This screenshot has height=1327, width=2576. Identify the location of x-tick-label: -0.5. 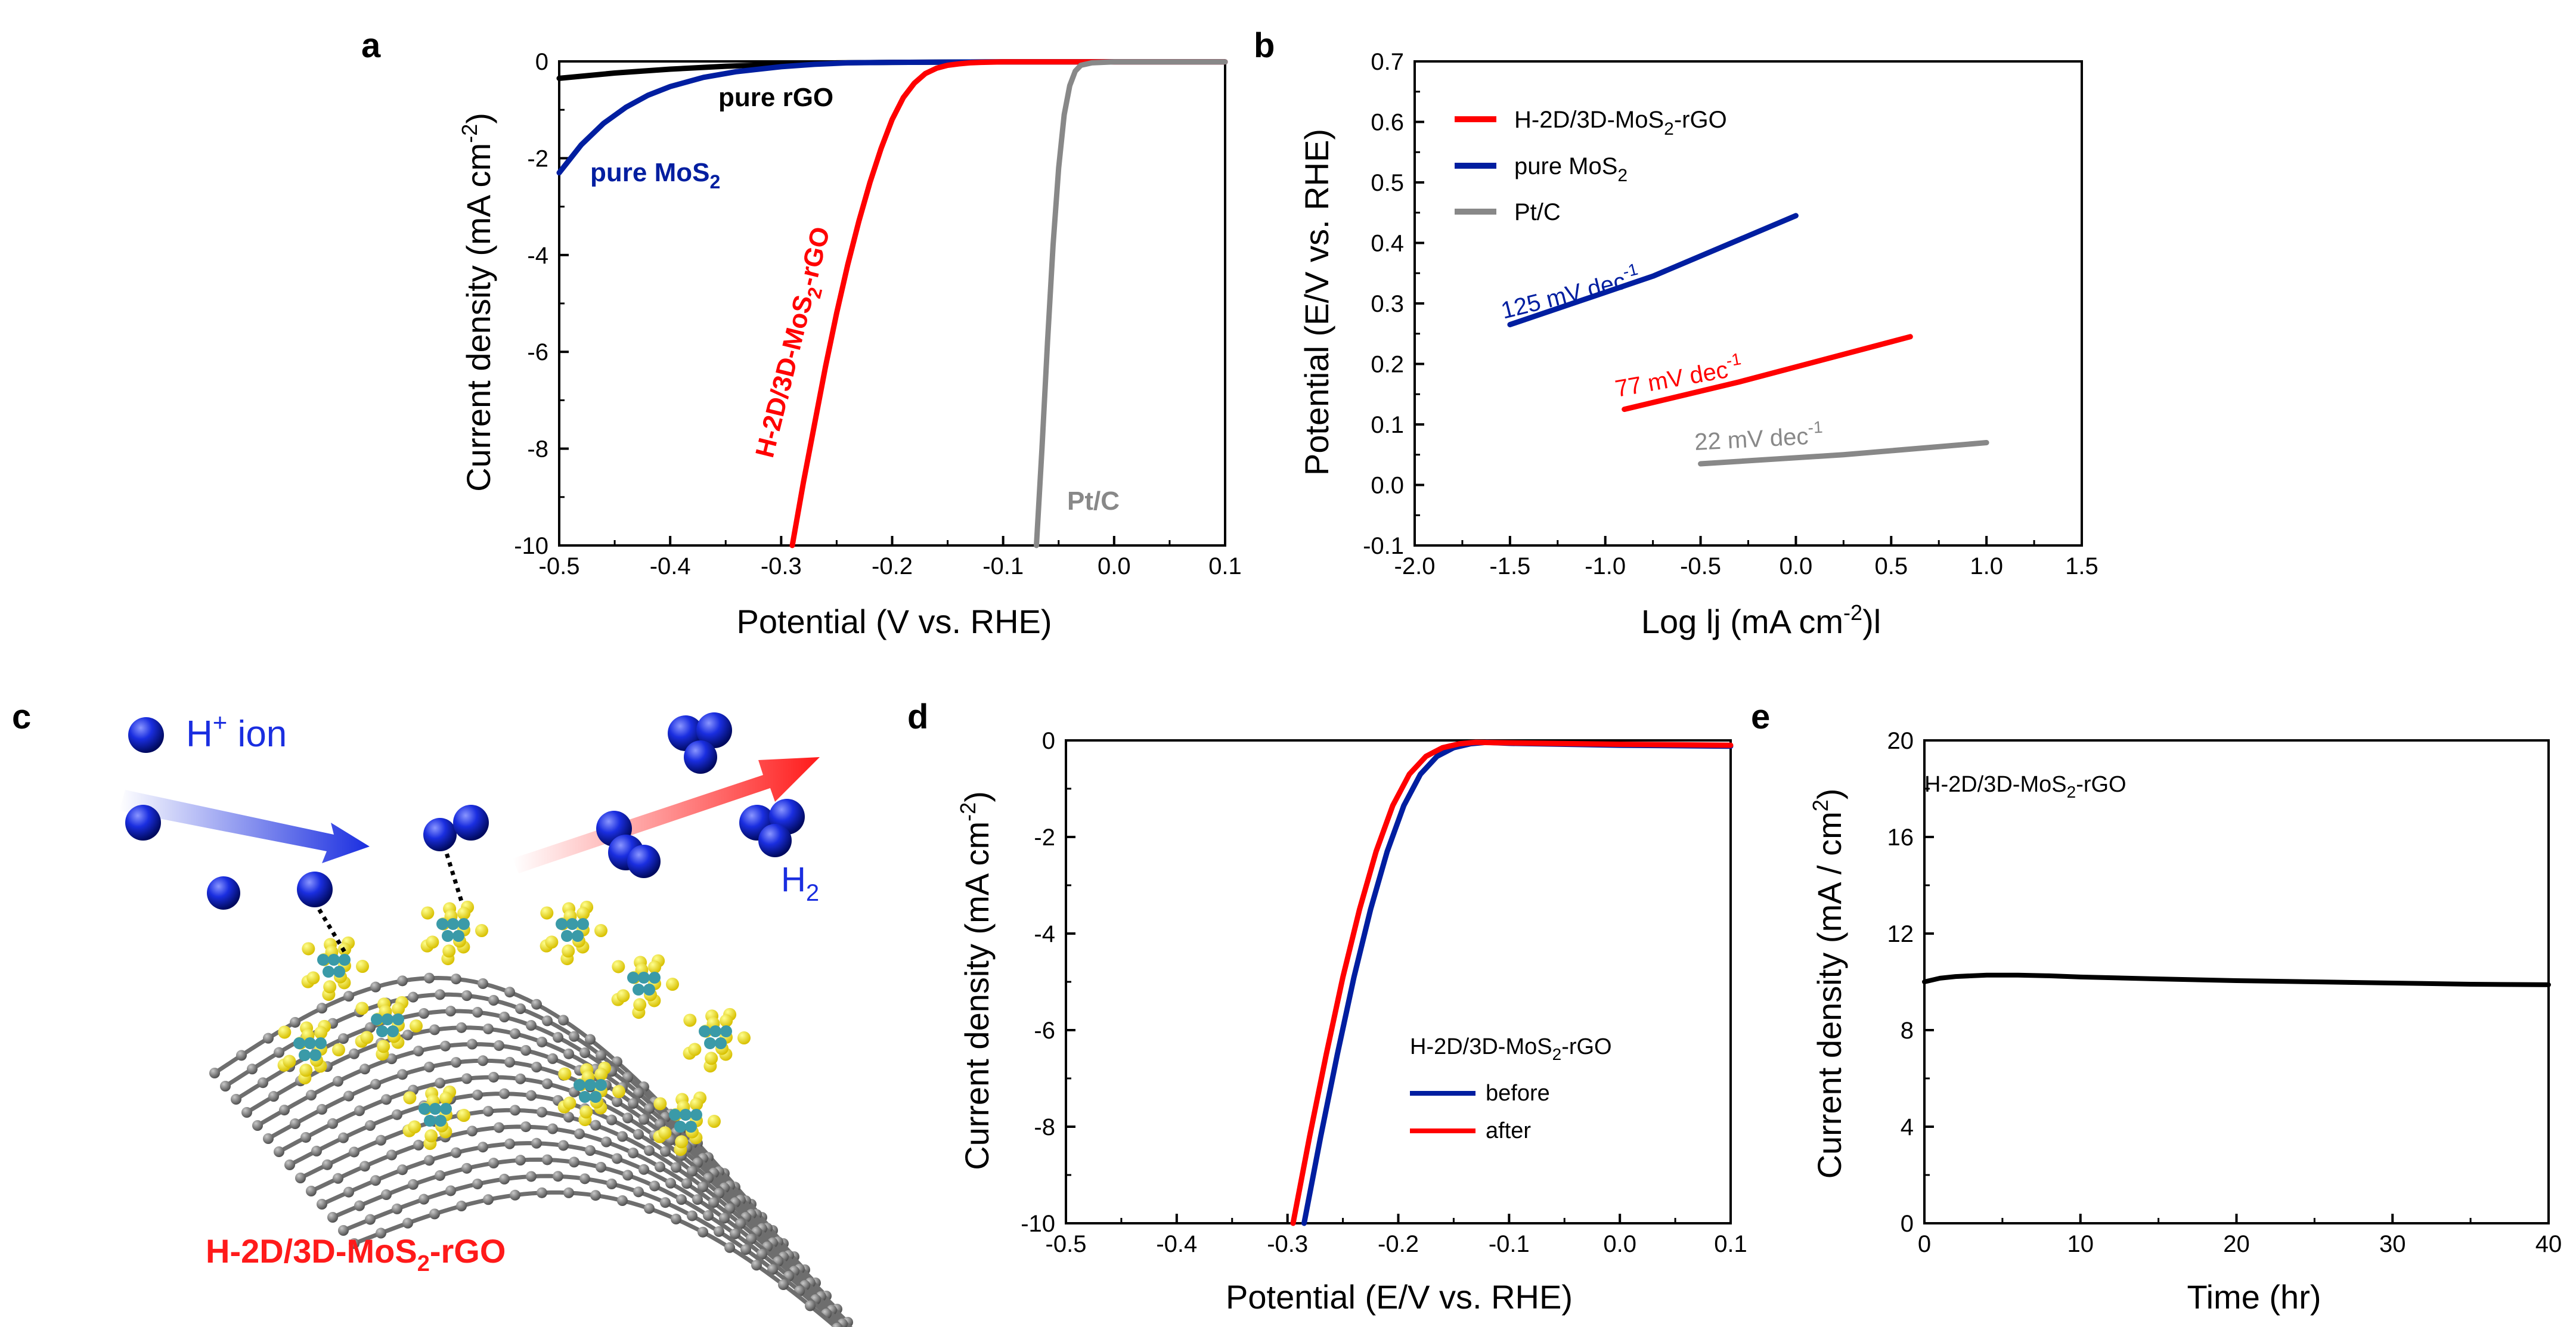
(559, 566).